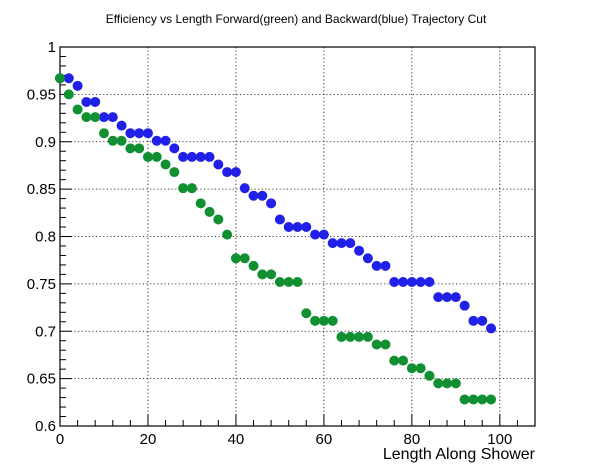  Describe the element at coordinates (148, 439) in the screenshot. I see `x-tick-label: 20` at that location.